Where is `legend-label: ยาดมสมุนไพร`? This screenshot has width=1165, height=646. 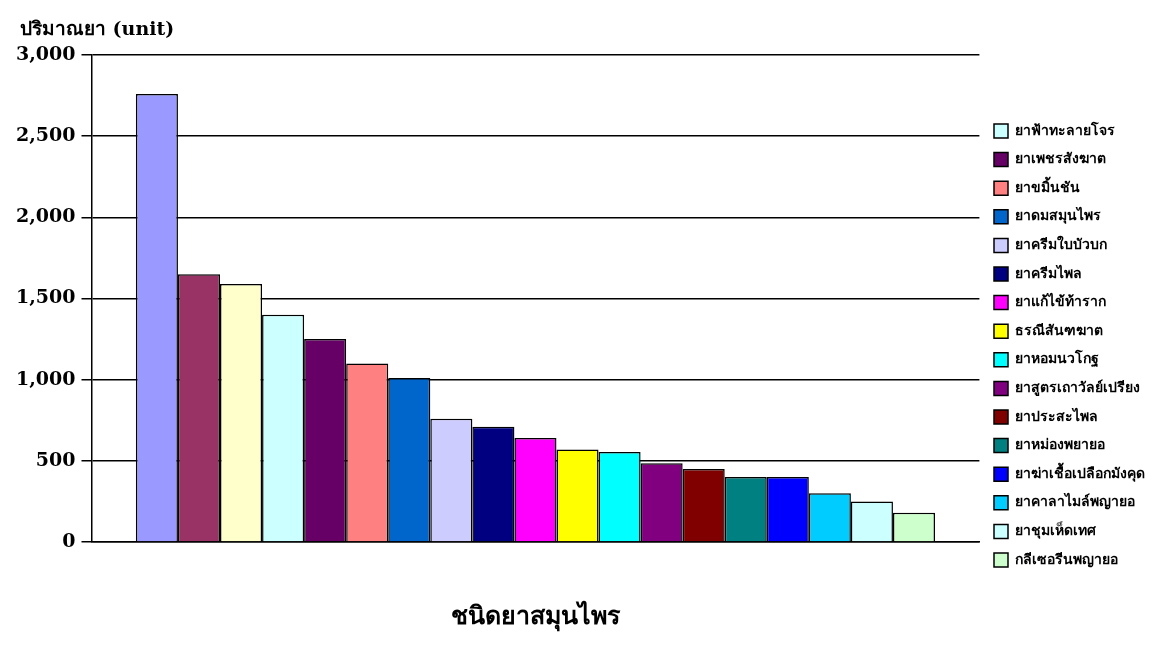
legend-label: ยาดมสมุนไพร is located at coordinates (1058, 215).